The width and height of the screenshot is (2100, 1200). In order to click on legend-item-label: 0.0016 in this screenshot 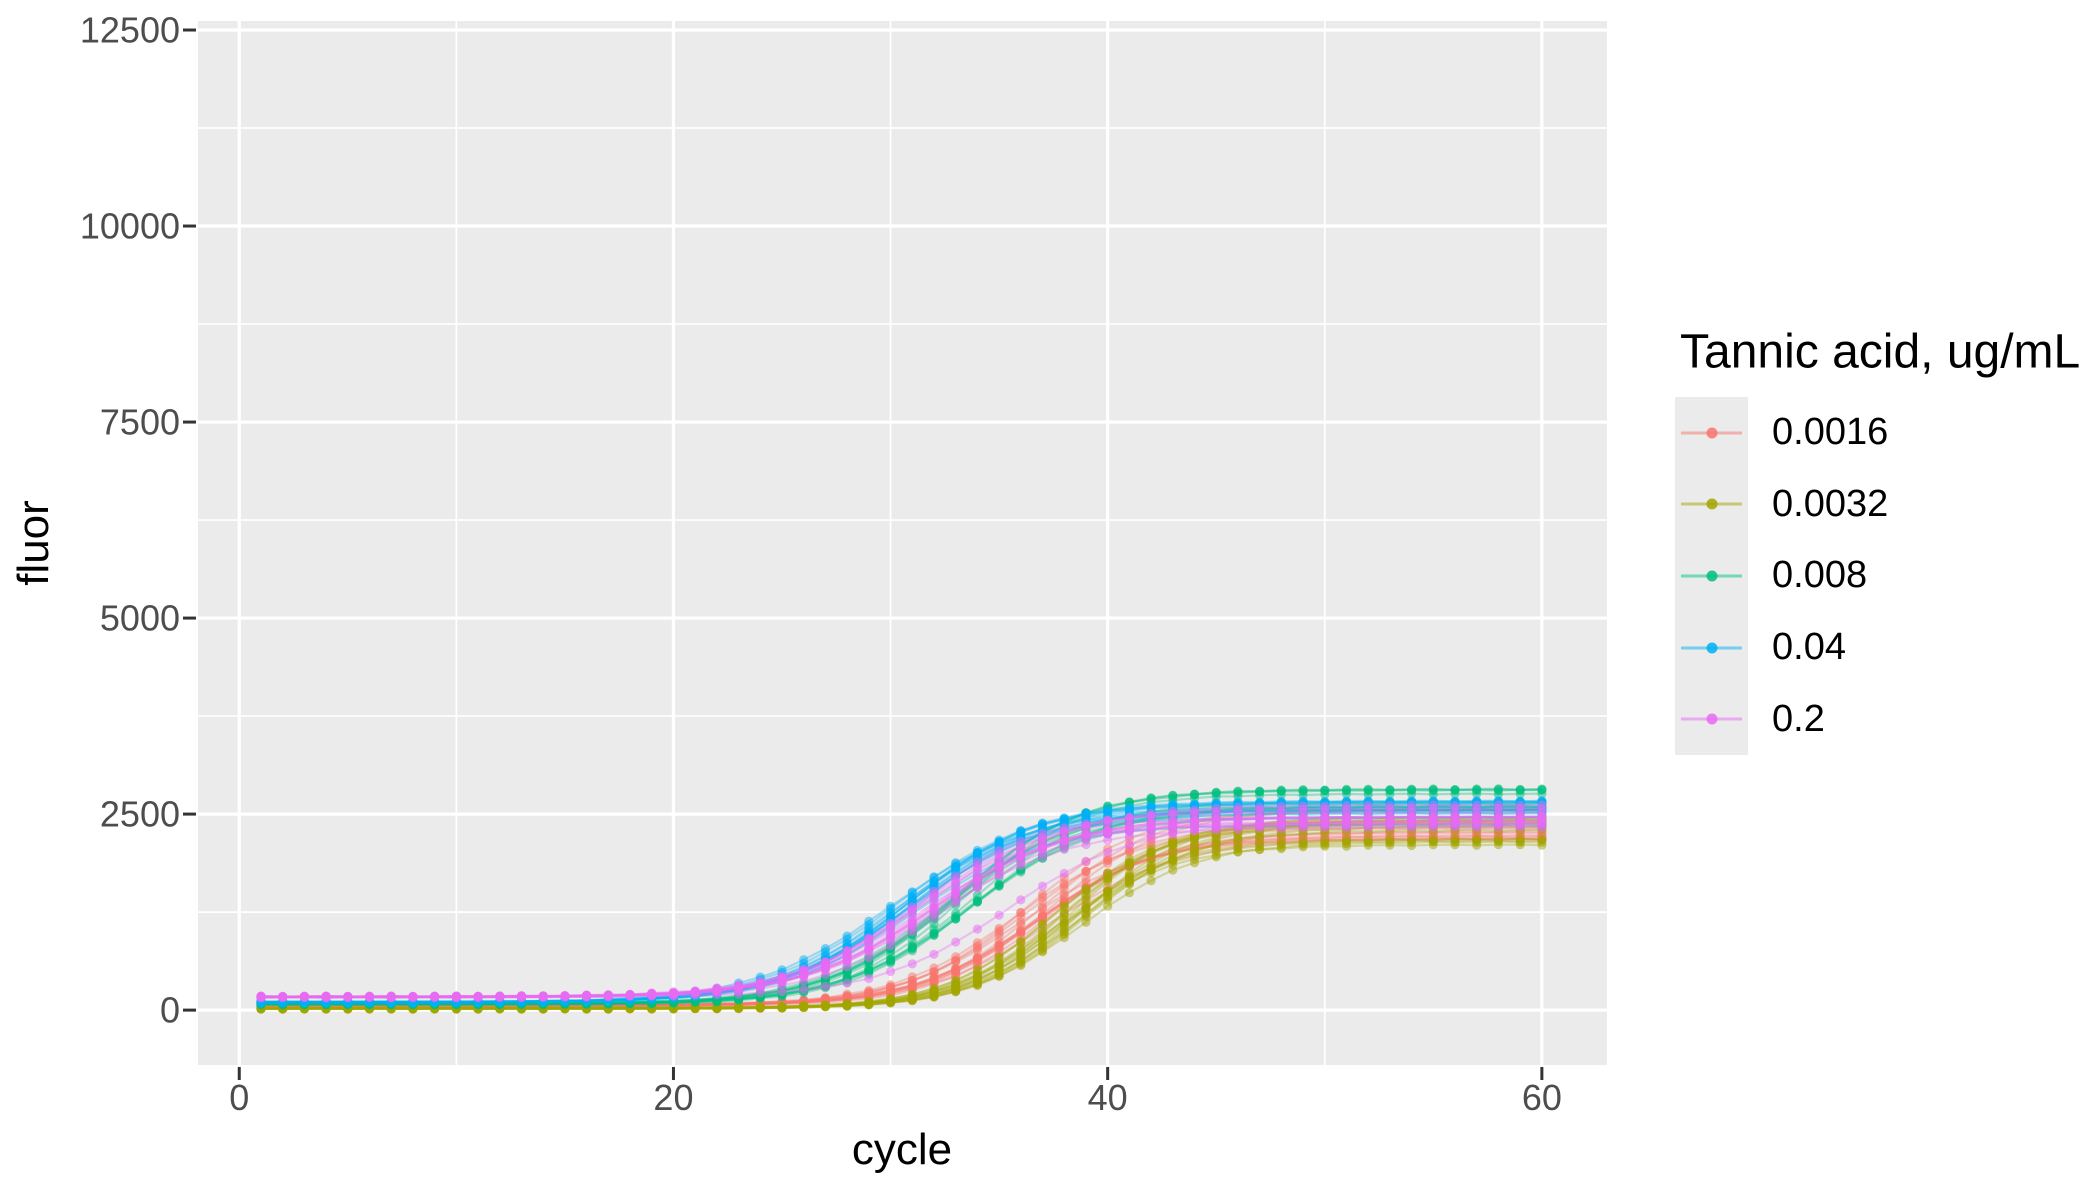, I will do `click(1830, 432)`.